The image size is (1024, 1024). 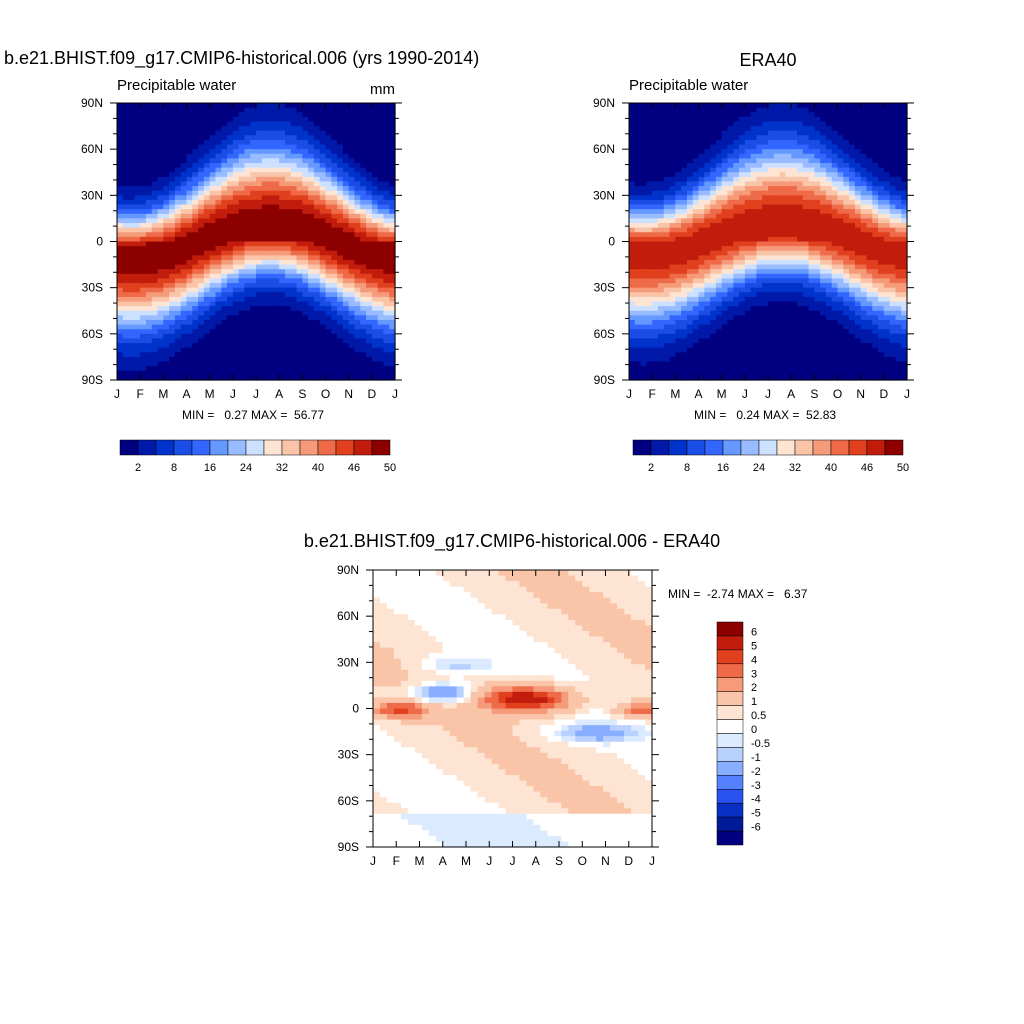 What do you see at coordinates (201, 447) in the screenshot?
I see `colorbar-swatch` at bounding box center [201, 447].